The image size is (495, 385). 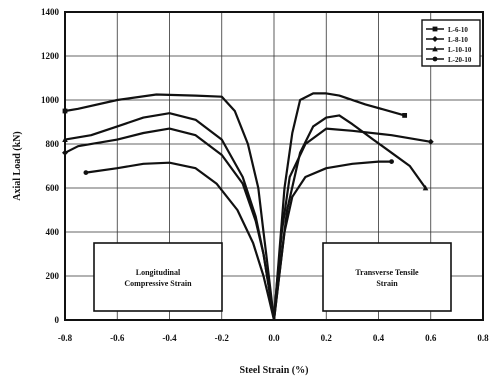 What do you see at coordinates (158, 272) in the screenshot?
I see `annotation-text: Longitudinal` at bounding box center [158, 272].